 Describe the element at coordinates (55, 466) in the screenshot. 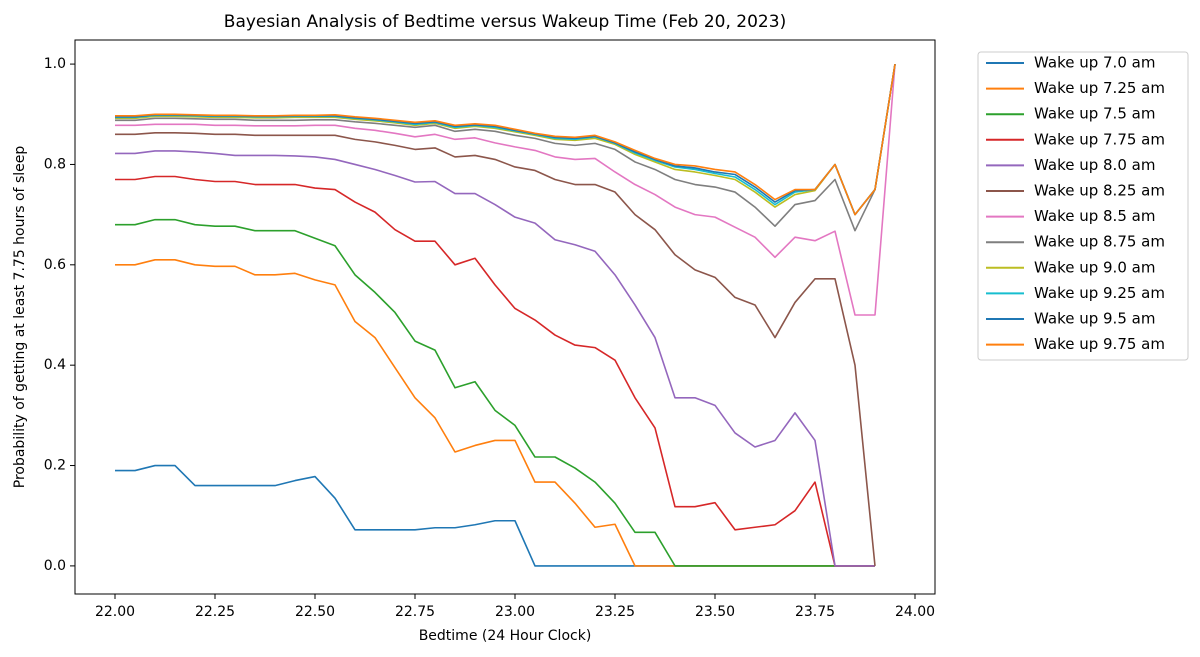

I see `y-tick-label: 0.2` at that location.